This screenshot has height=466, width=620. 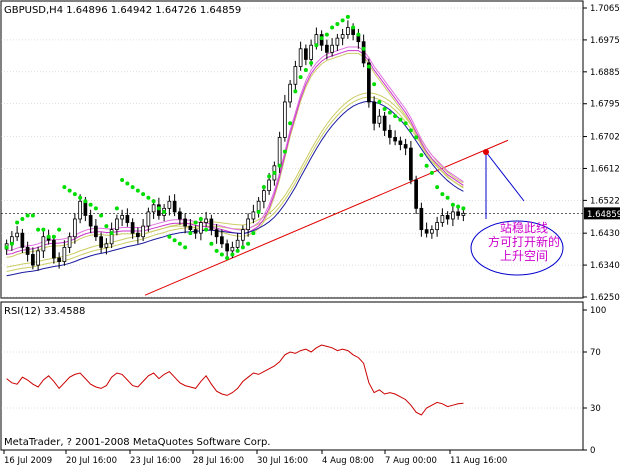 What do you see at coordinates (411, 461) in the screenshot?
I see `time-tick-label: 7 Aug 00:00` at bounding box center [411, 461].